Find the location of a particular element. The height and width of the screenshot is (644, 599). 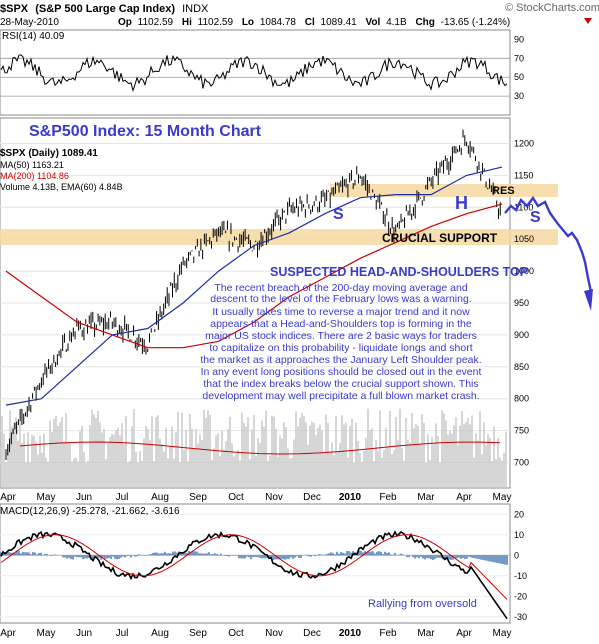

price-tick-label: 700 is located at coordinates (521, 462).